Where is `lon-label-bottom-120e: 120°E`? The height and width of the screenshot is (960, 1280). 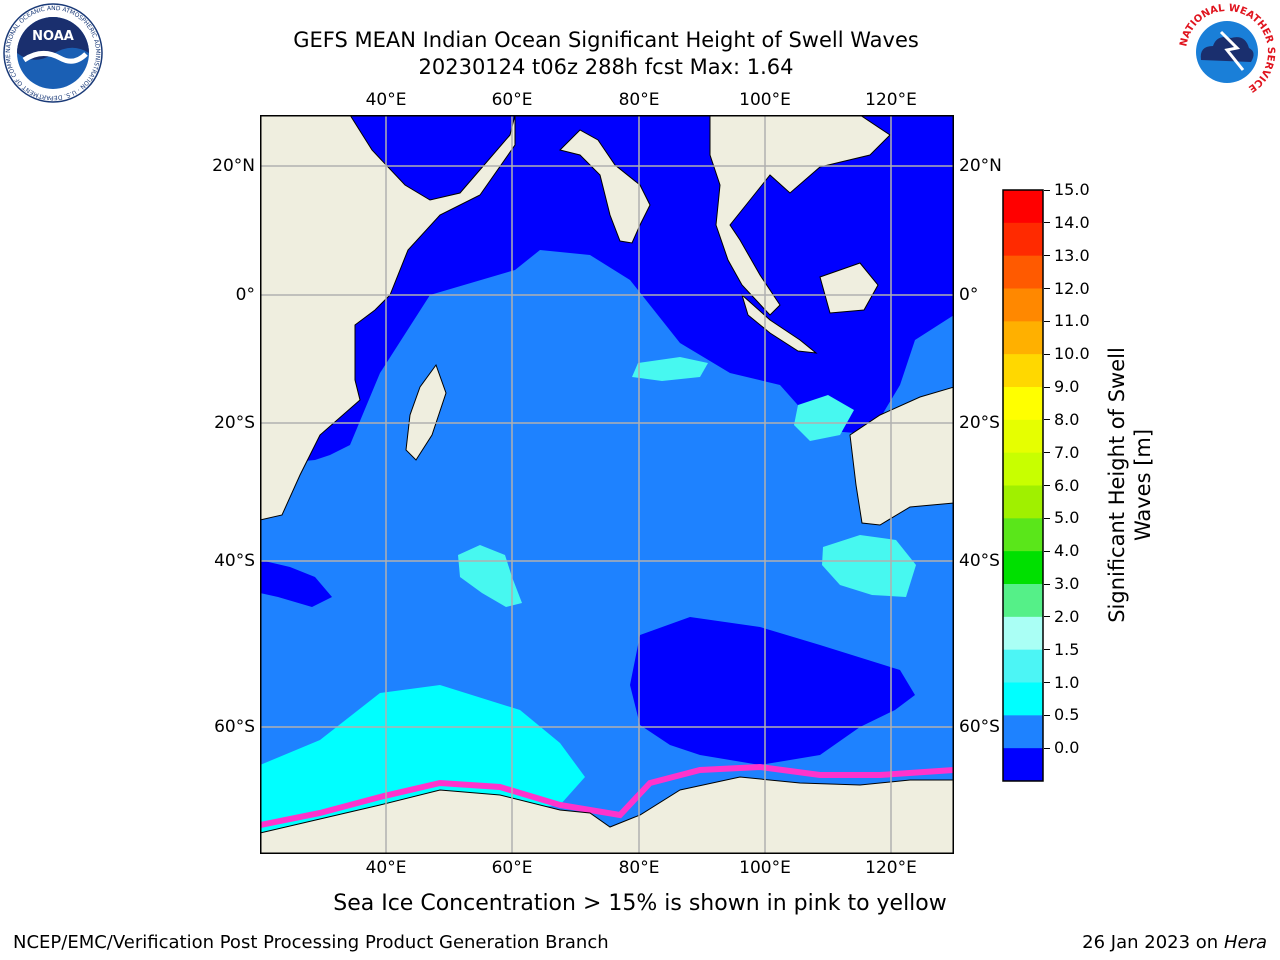 lon-label-bottom-120e: 120°E is located at coordinates (891, 868).